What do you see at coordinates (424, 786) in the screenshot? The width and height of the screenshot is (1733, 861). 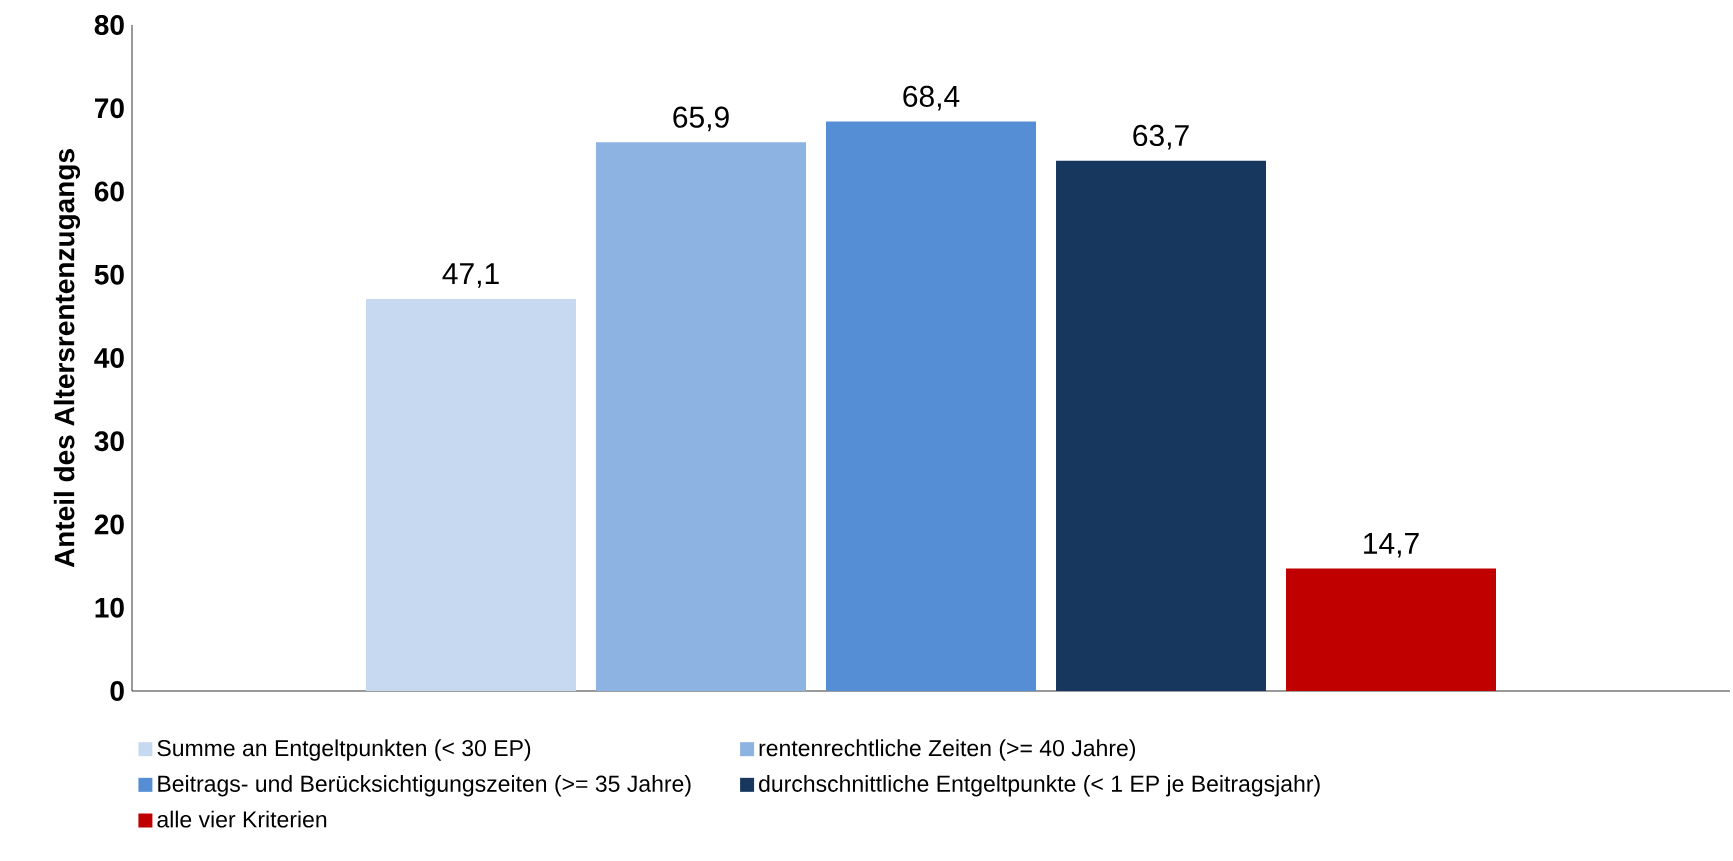 I see `legend-label: Beitrags- und Berücksichtigungszeiten (>= 35 Jahre)` at bounding box center [424, 786].